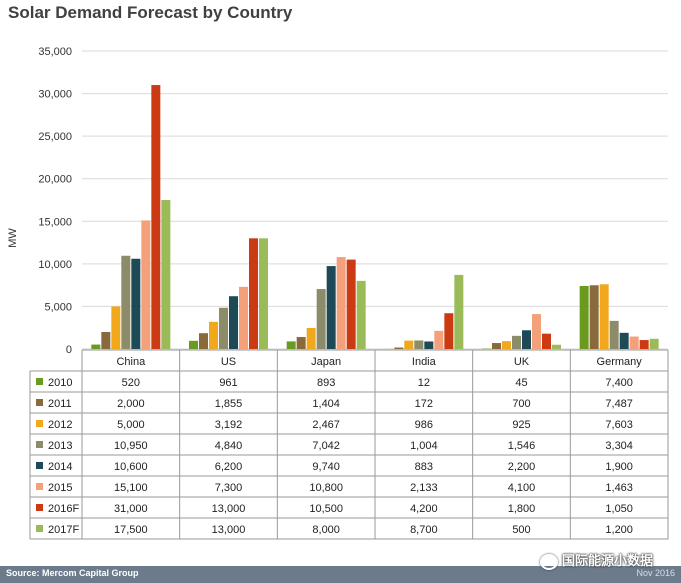  What do you see at coordinates (55, 180) in the screenshot?
I see `y-tick-label: 20,000` at bounding box center [55, 180].